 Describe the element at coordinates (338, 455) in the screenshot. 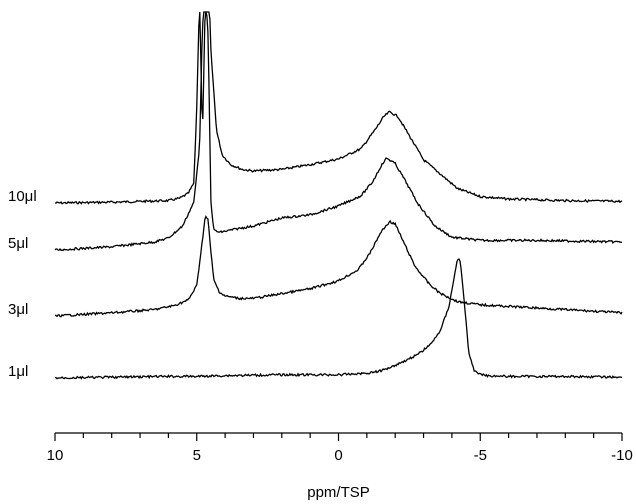

I see `x-tick-label: 0` at that location.